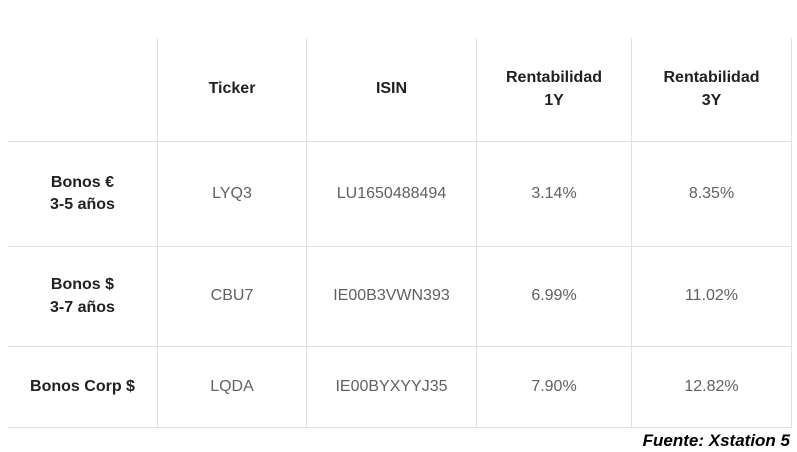 This screenshot has width=797, height=452. What do you see at coordinates (712, 297) in the screenshot?
I see `cell-rentabilidad-3y: 11.02%` at bounding box center [712, 297].